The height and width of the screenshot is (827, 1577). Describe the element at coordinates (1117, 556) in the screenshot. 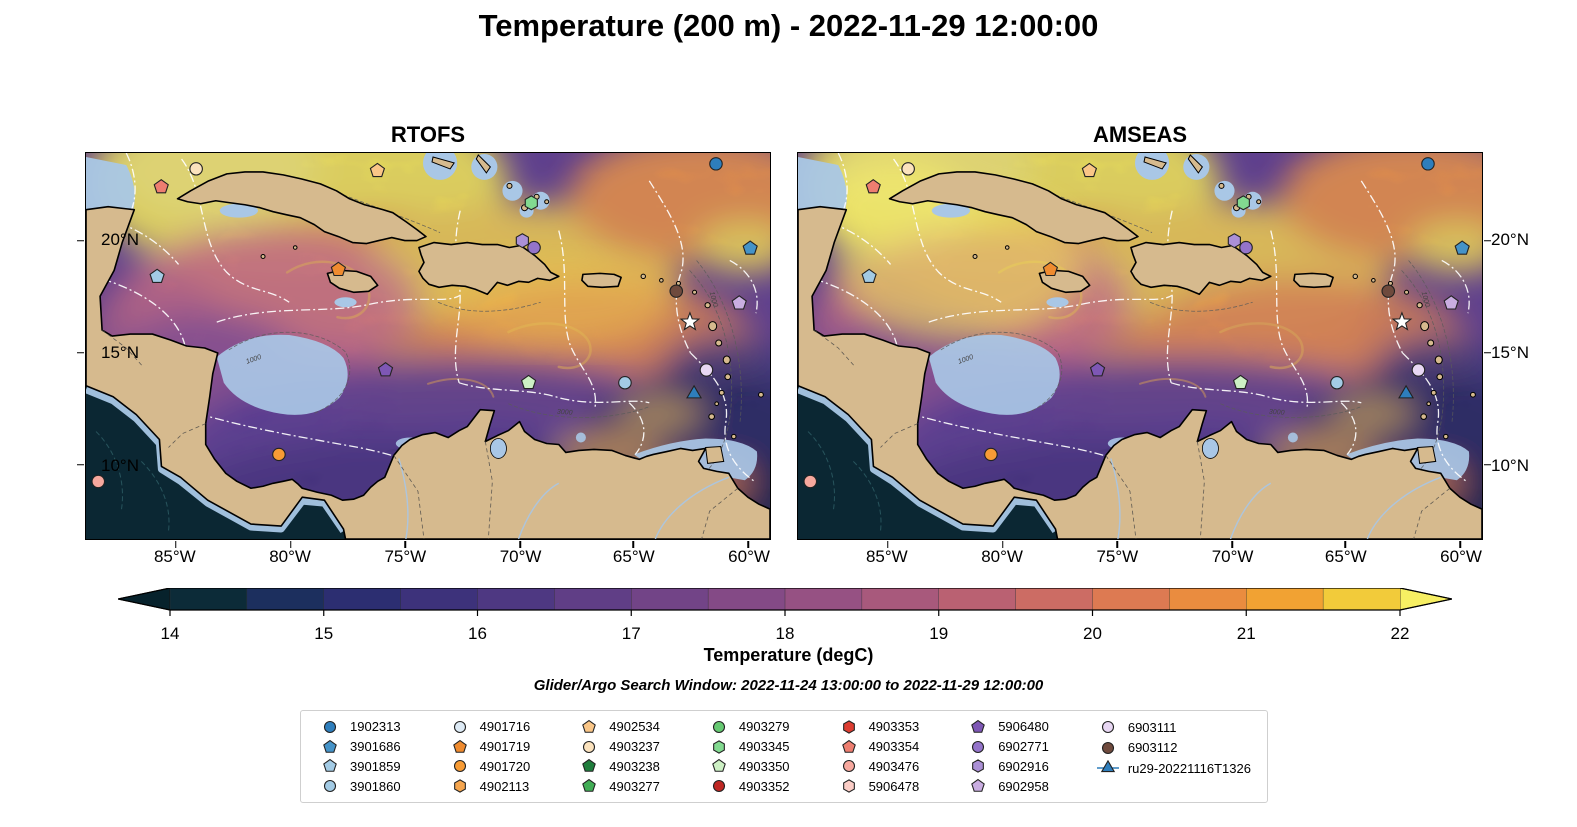

I see `x-tick-label: 75°W` at that location.